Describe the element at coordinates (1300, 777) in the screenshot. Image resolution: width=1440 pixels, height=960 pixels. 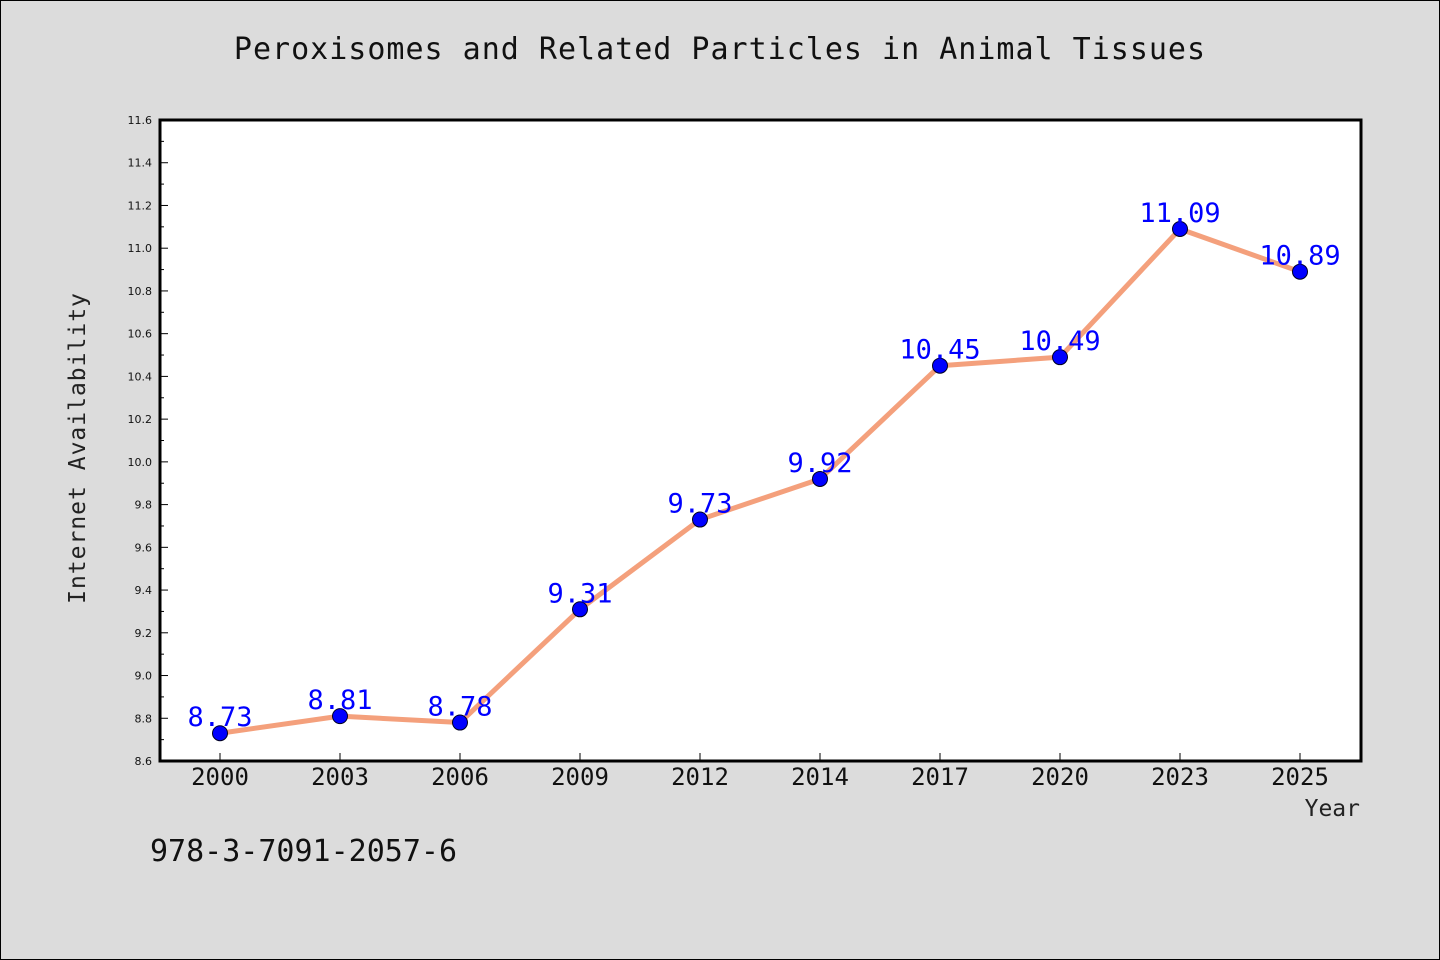
I see `x-tick-label: 2025` at that location.